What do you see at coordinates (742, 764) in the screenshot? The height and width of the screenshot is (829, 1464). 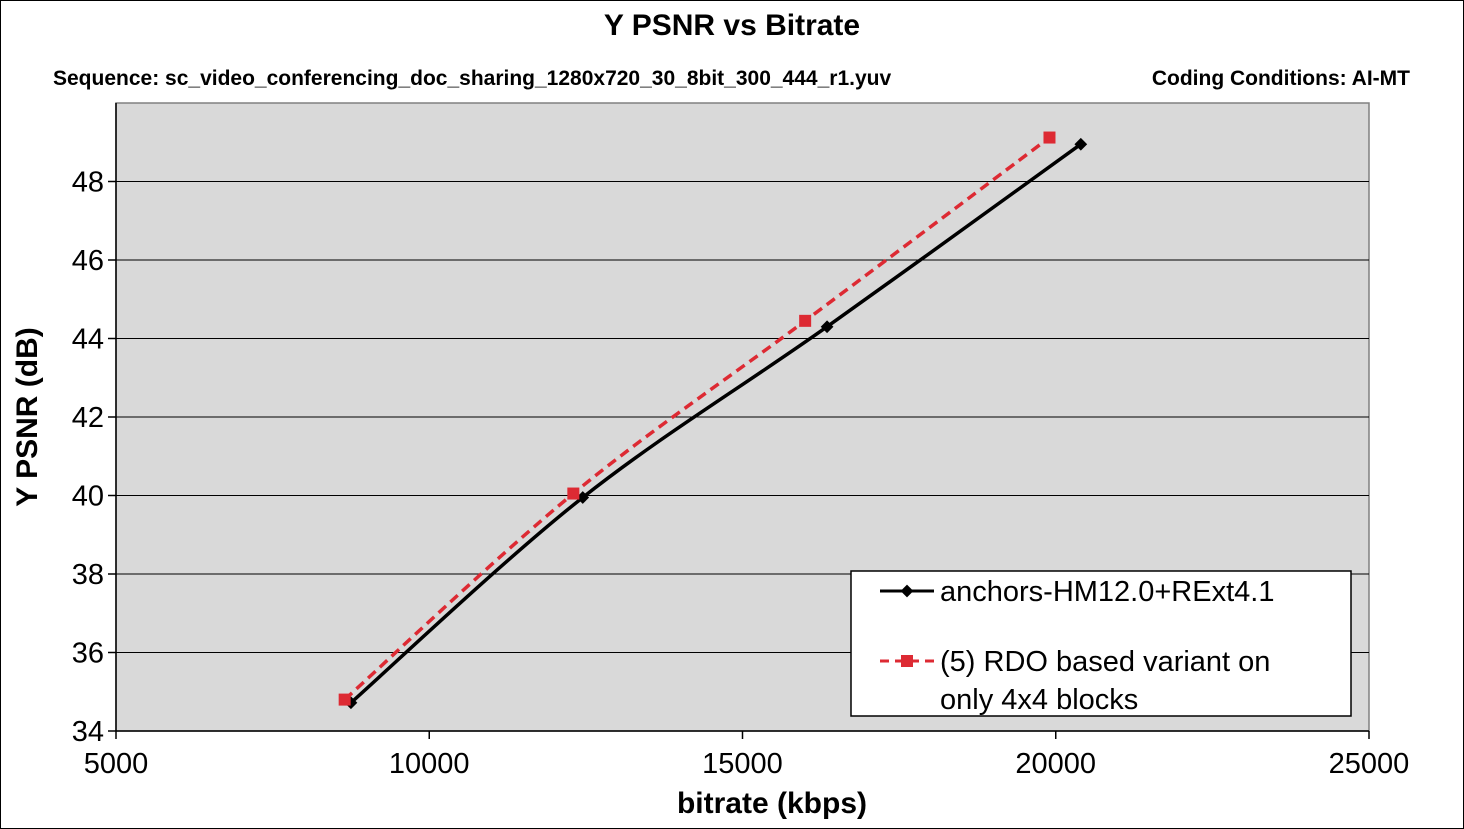 I see `x-tick-label: 15000` at bounding box center [742, 764].